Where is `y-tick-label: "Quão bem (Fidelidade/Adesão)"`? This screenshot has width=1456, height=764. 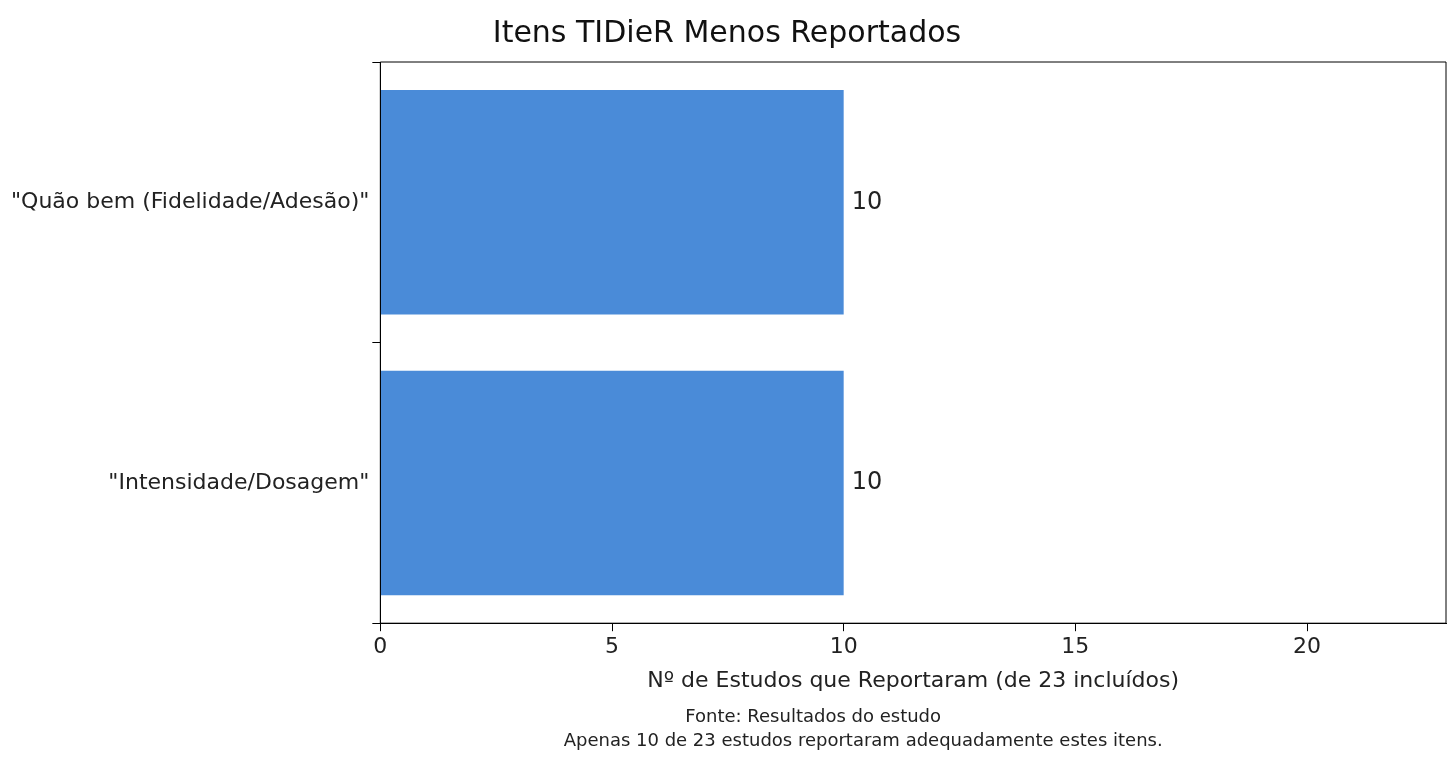
y-tick-label: "Quão bem (Fidelidade/Adesão)" is located at coordinates (190, 201).